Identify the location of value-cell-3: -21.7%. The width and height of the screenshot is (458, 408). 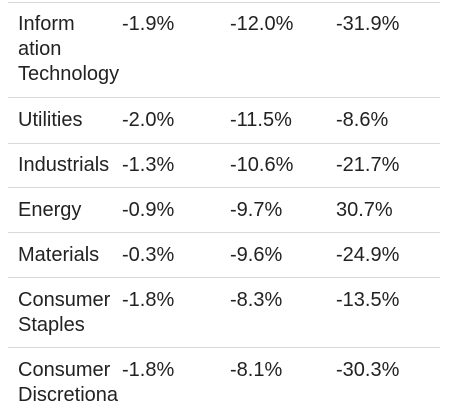
(368, 165).